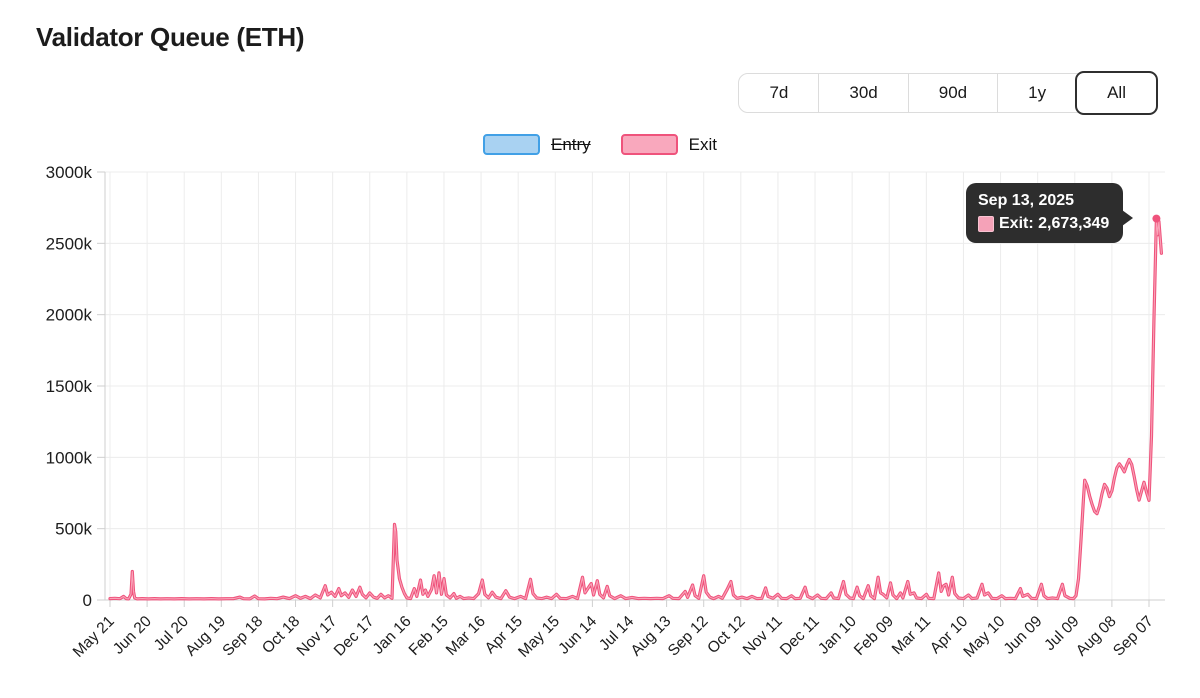 This screenshot has width=1200, height=698. What do you see at coordinates (69, 457) in the screenshot?
I see `y-tick-label: 1000k` at bounding box center [69, 457].